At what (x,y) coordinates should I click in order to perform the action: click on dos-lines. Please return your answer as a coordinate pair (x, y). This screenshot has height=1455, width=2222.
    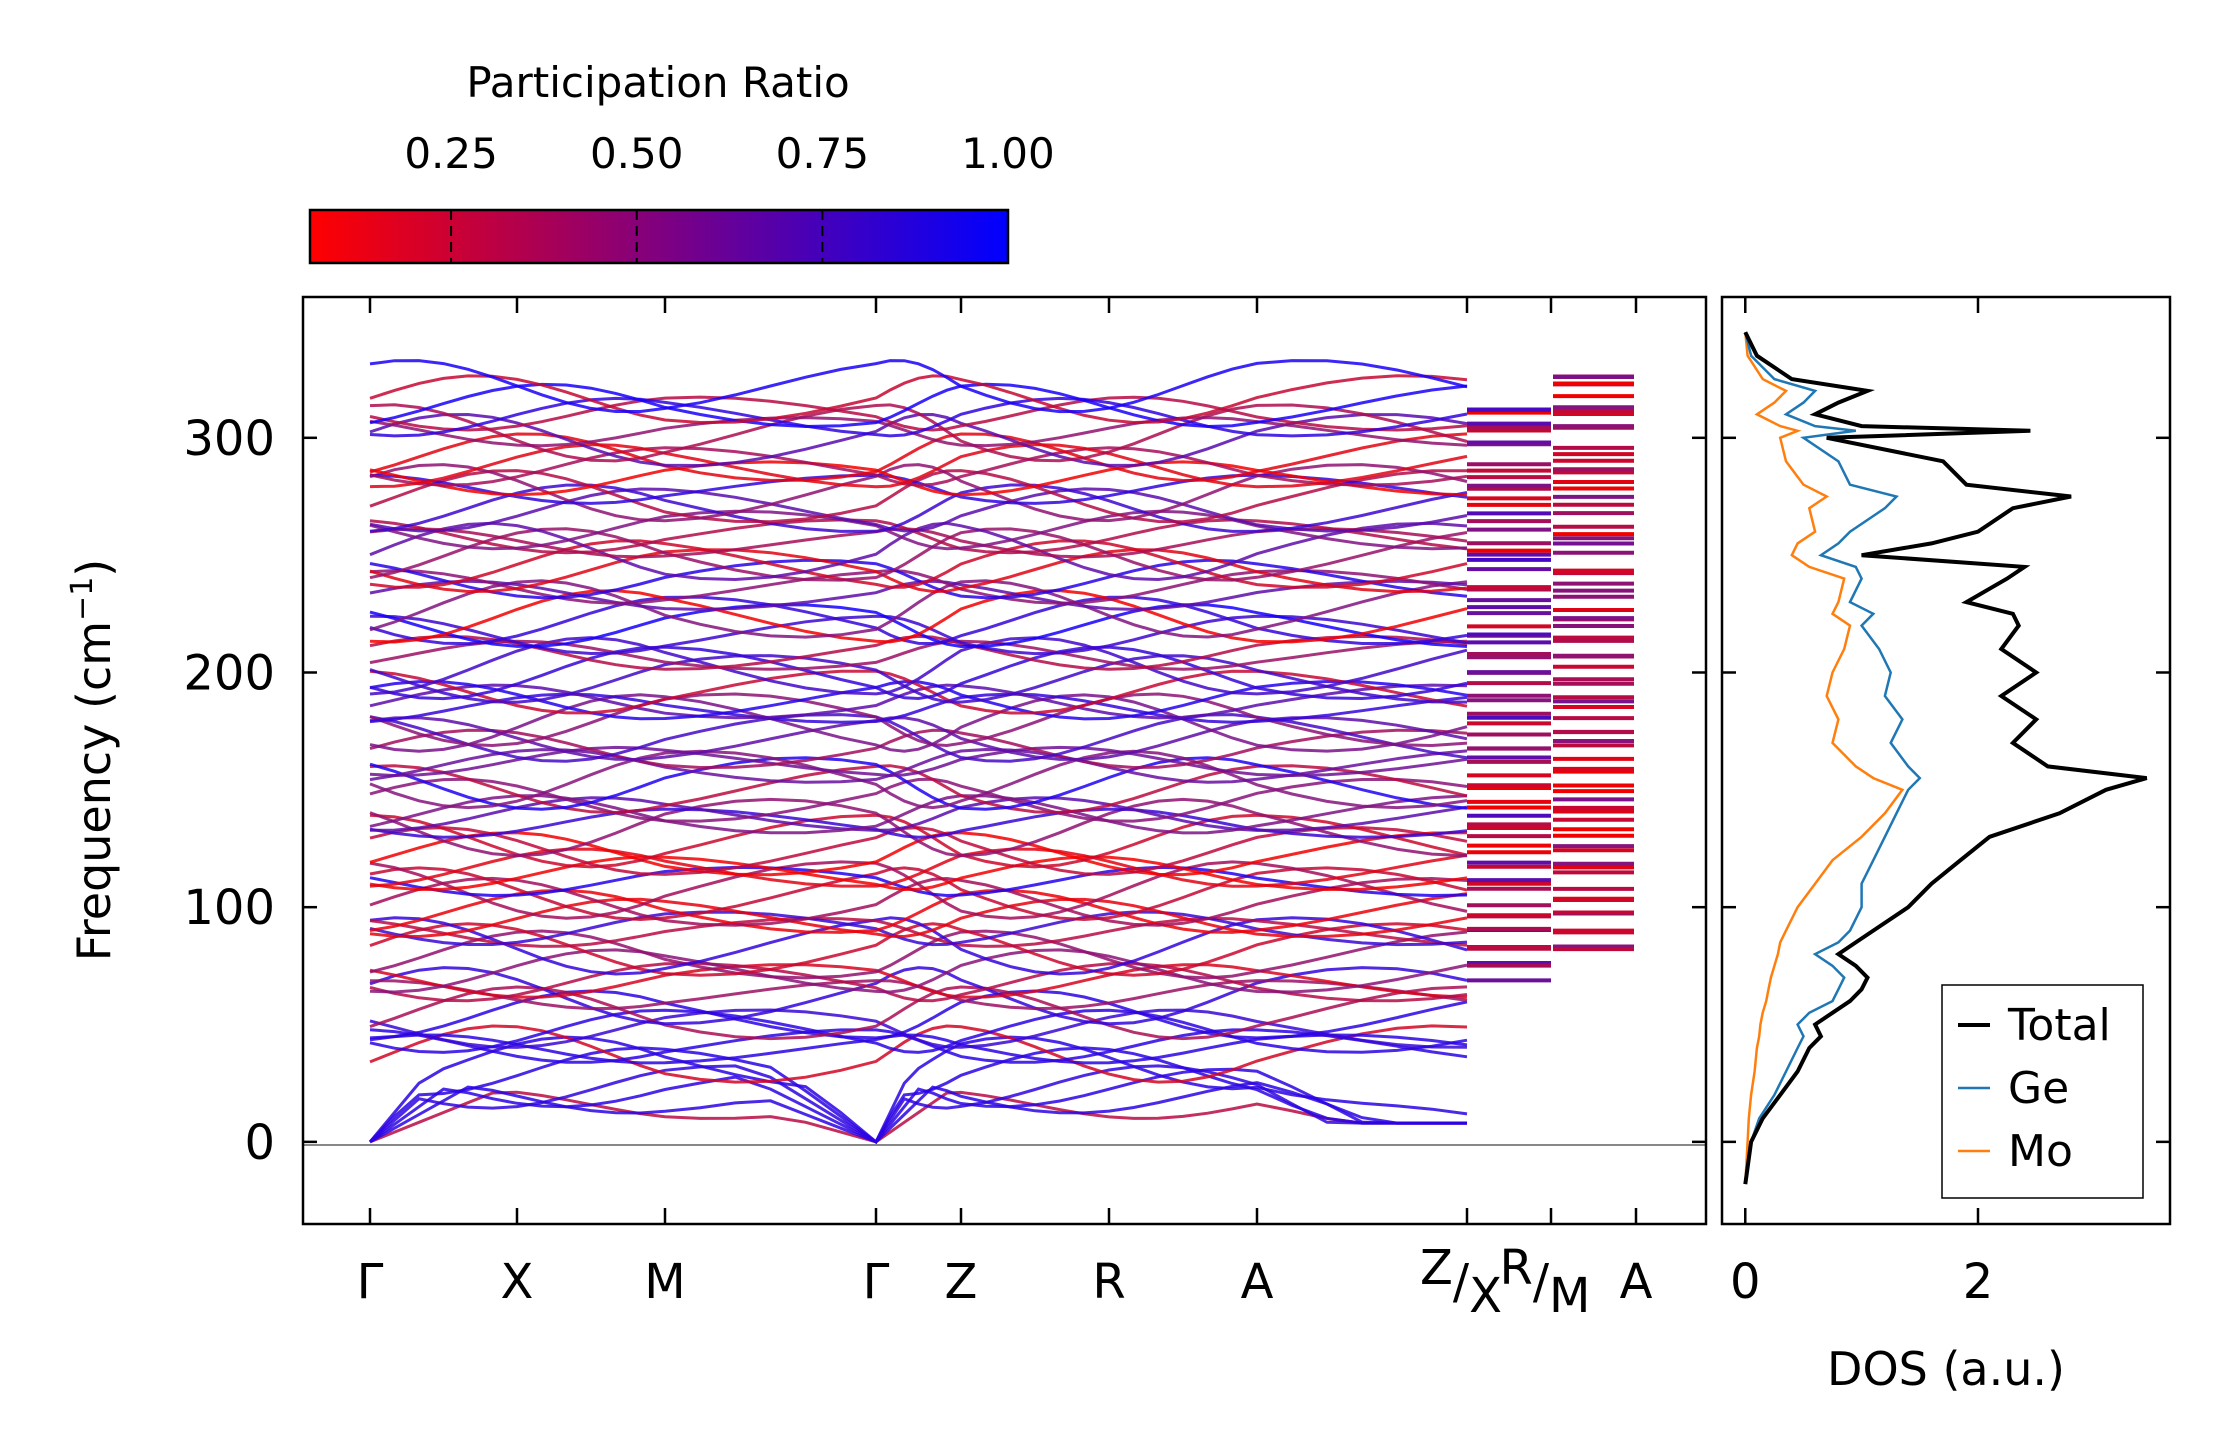
    Looking at the image, I should click on (1945, 758).